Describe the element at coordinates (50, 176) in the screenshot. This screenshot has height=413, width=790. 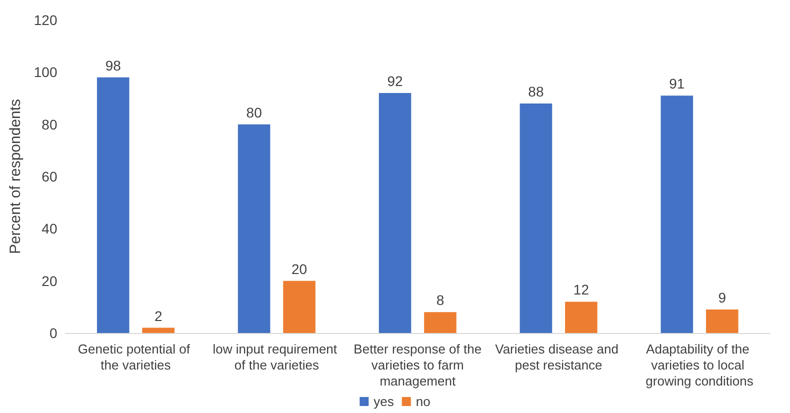
I see `y-tick-label: 60` at that location.